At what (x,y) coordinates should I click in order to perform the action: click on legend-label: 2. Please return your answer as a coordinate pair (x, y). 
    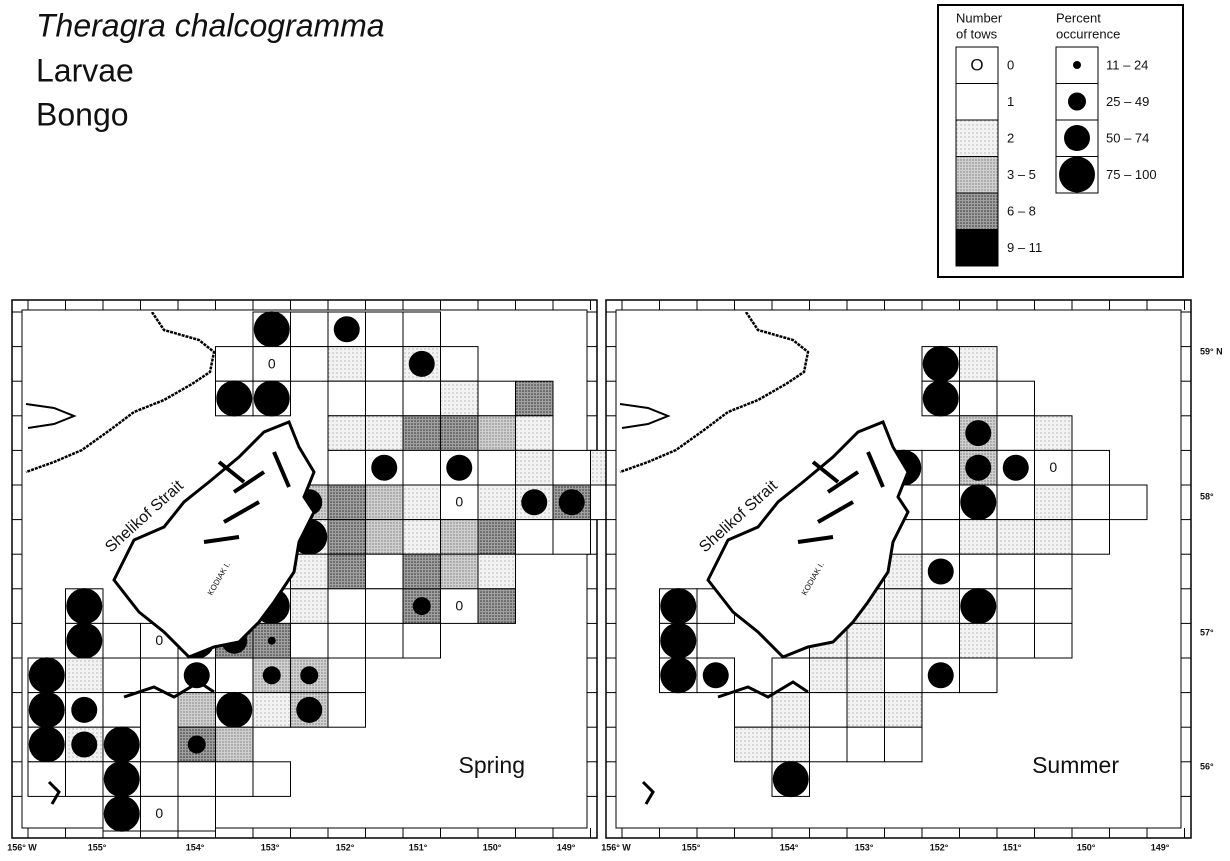
    Looking at the image, I should click on (1010, 137).